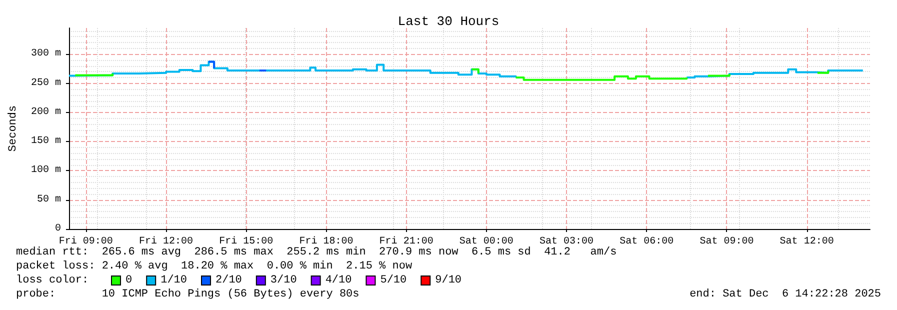 The height and width of the screenshot is (310, 897). Describe the element at coordinates (45, 170) in the screenshot. I see `y-tick-label: 100 m` at that location.